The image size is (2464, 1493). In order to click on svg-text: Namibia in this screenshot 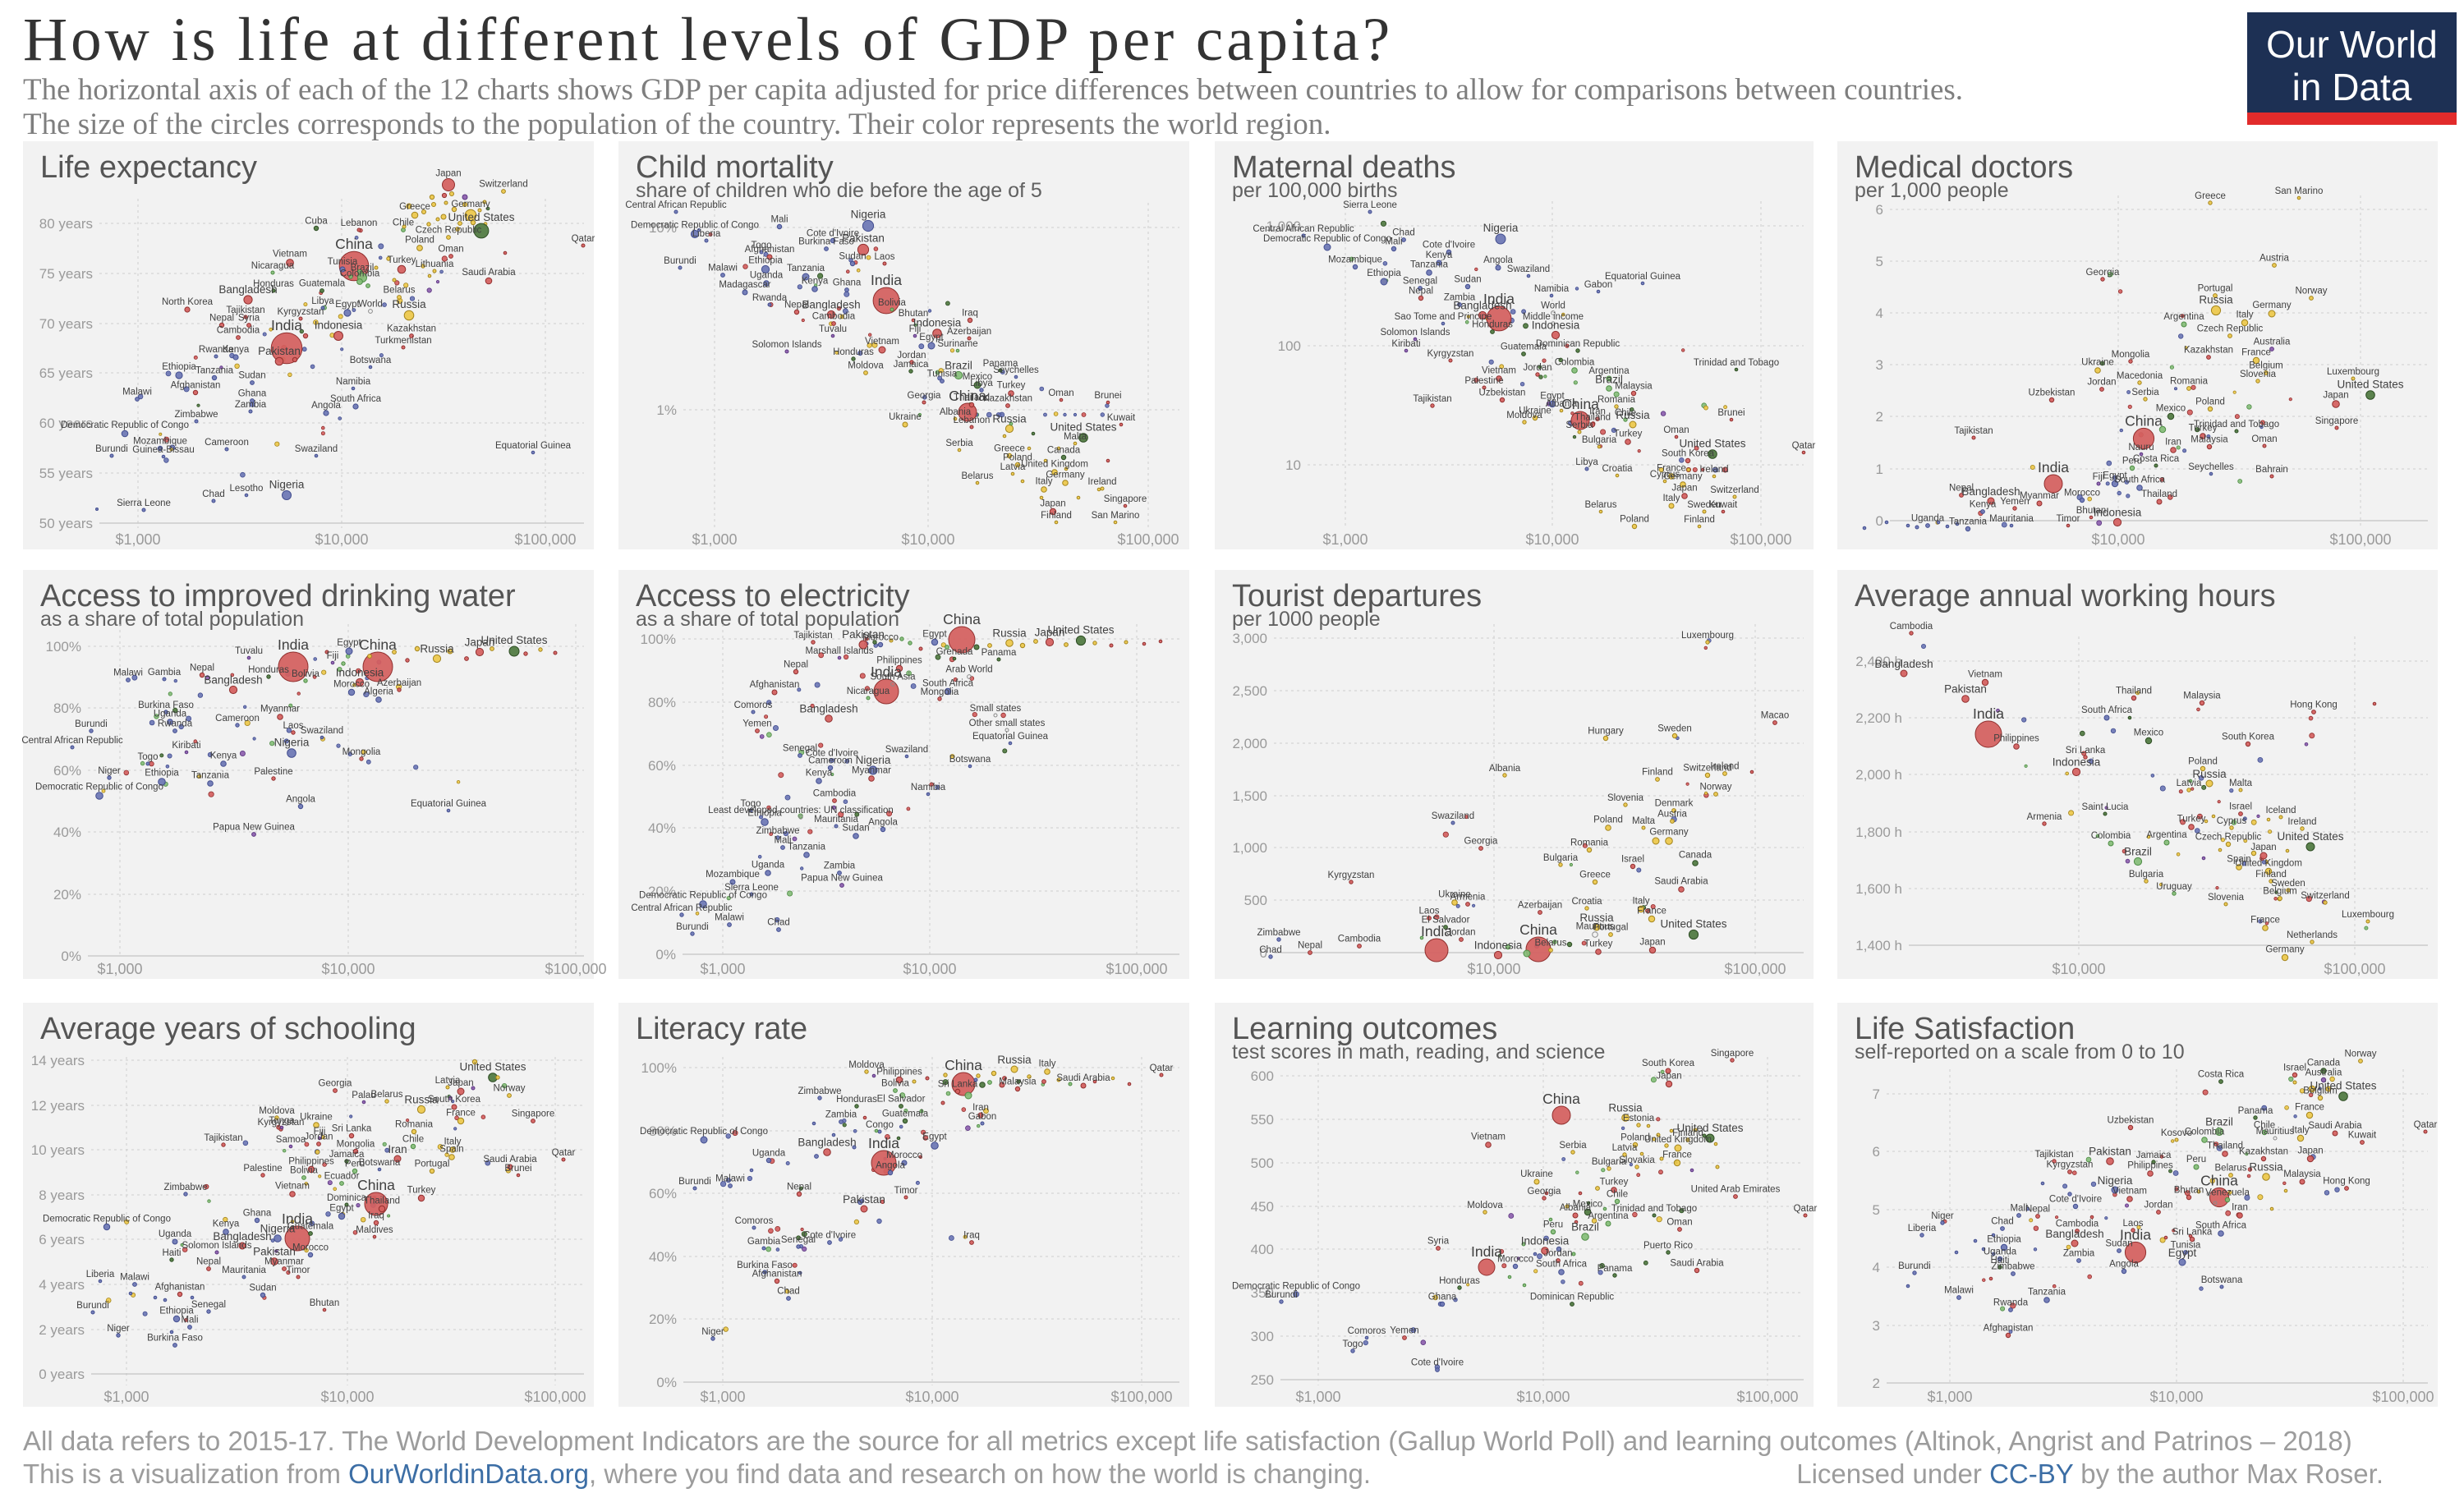, I will do `click(928, 787)`.